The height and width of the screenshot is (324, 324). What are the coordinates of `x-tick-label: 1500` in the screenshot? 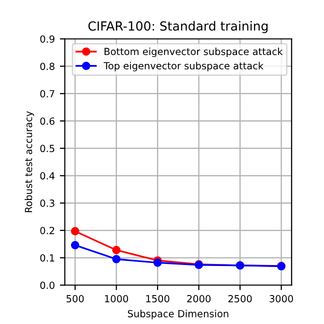 It's located at (158, 298).